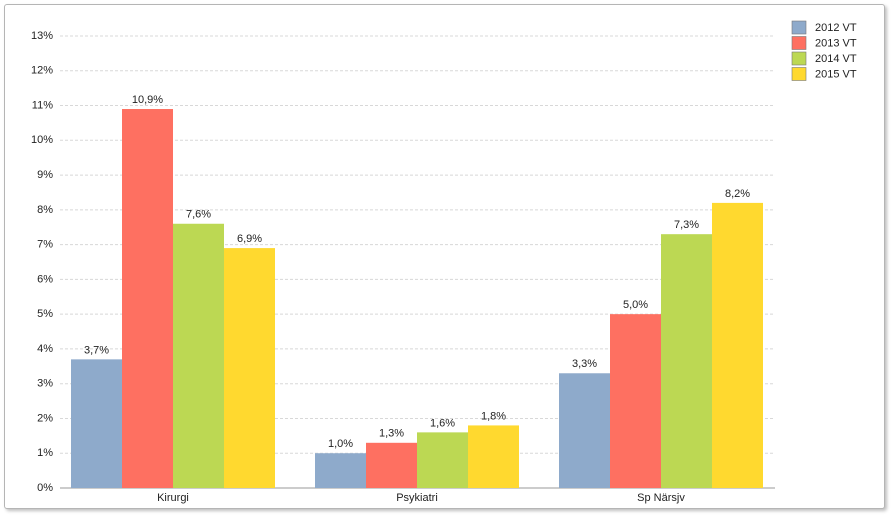 The width and height of the screenshot is (891, 515). Describe the element at coordinates (584, 364) in the screenshot. I see `value-label: 3,3%` at that location.